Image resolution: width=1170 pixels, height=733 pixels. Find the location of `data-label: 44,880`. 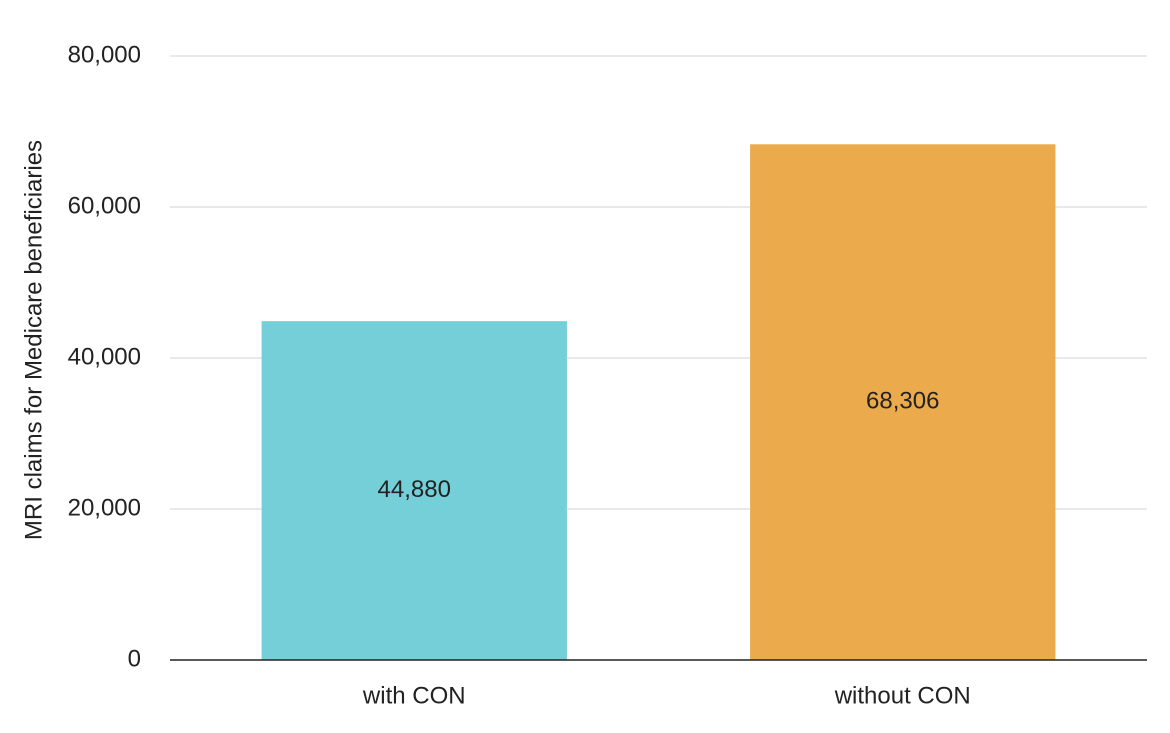

data-label: 44,880 is located at coordinates (414, 489).